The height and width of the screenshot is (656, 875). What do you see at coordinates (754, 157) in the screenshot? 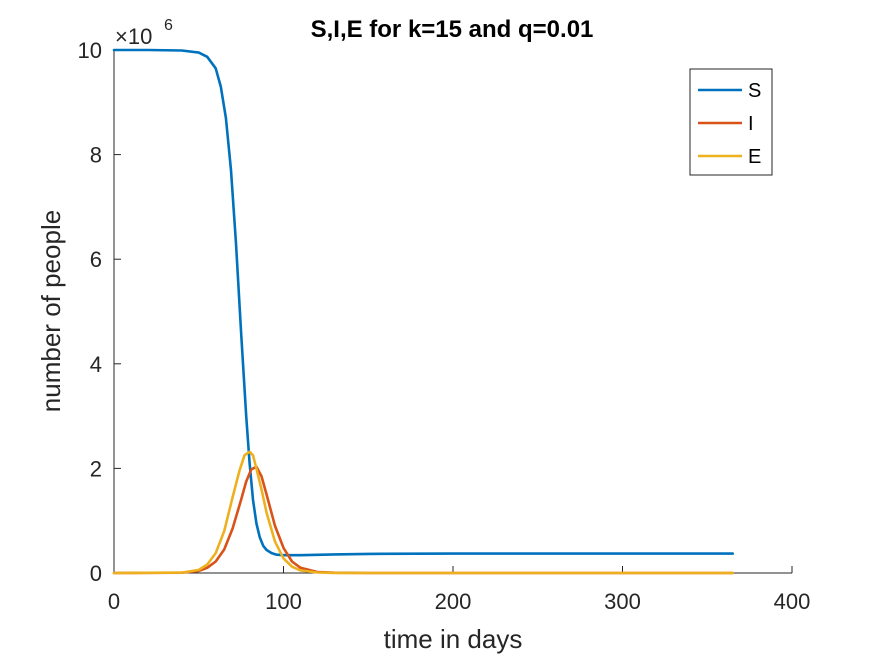
I see `legend-label-E: E` at bounding box center [754, 157].